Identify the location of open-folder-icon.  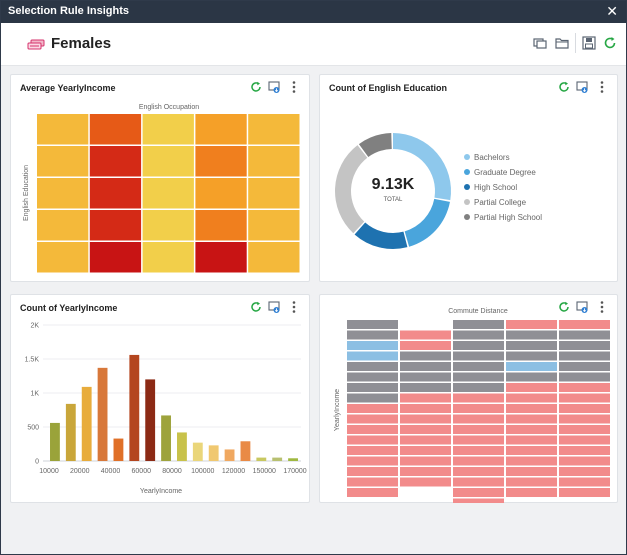
(562, 43).